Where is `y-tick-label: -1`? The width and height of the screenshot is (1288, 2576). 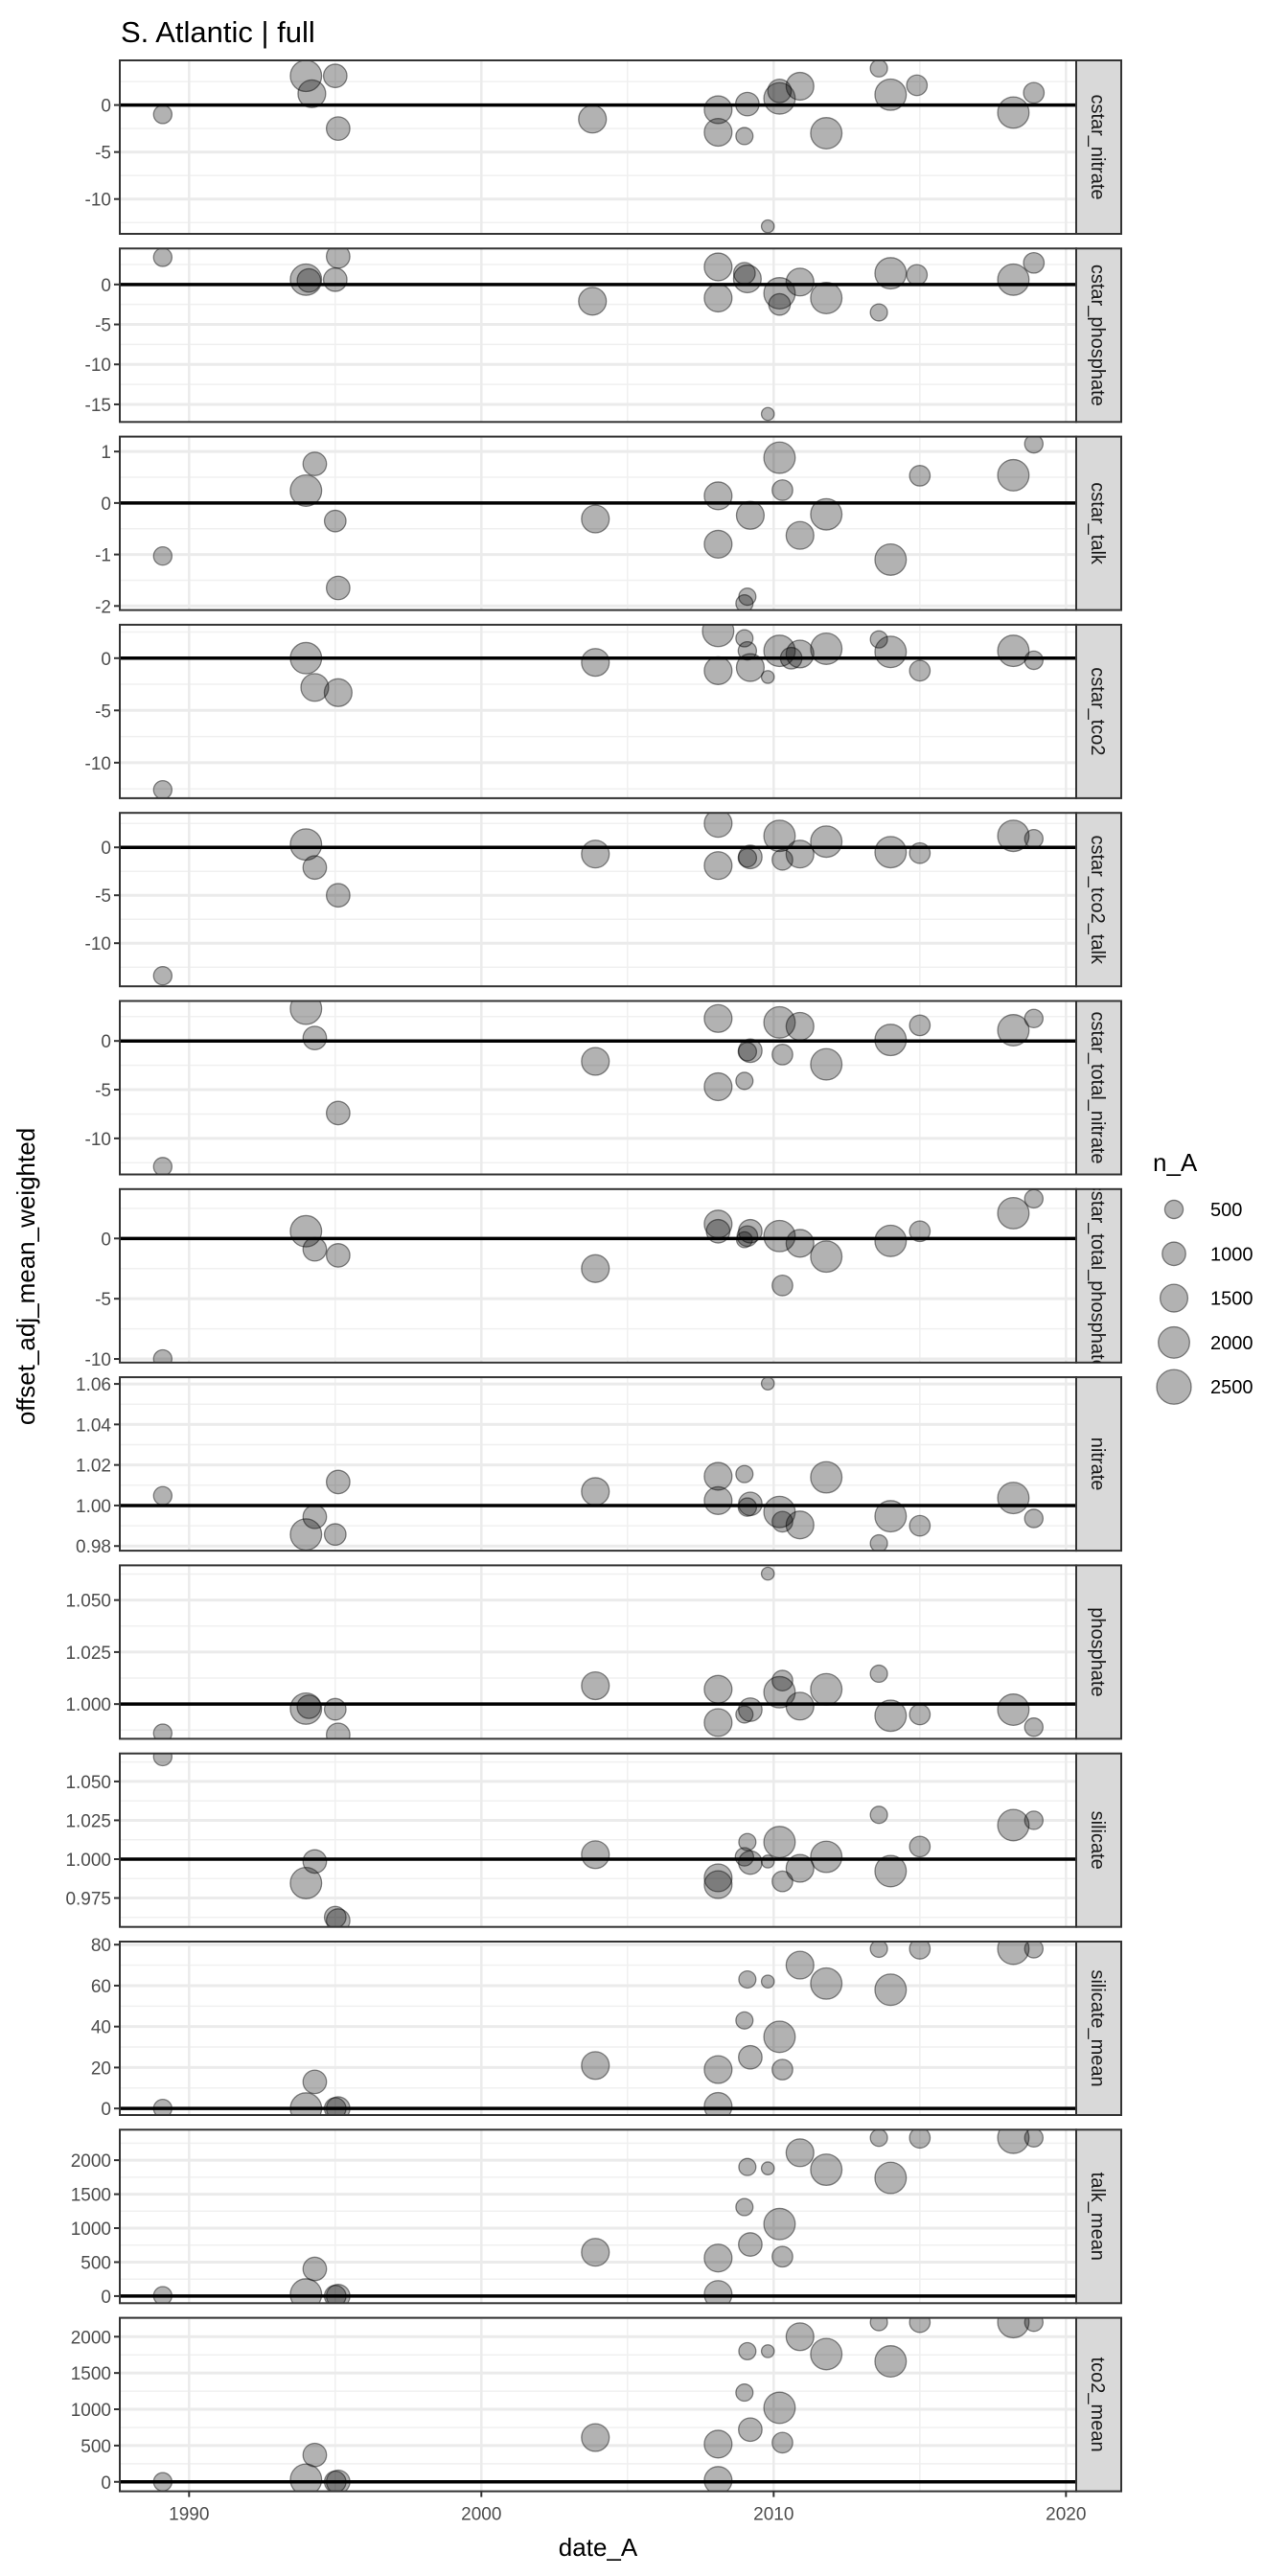 y-tick-label: -1 is located at coordinates (103, 556).